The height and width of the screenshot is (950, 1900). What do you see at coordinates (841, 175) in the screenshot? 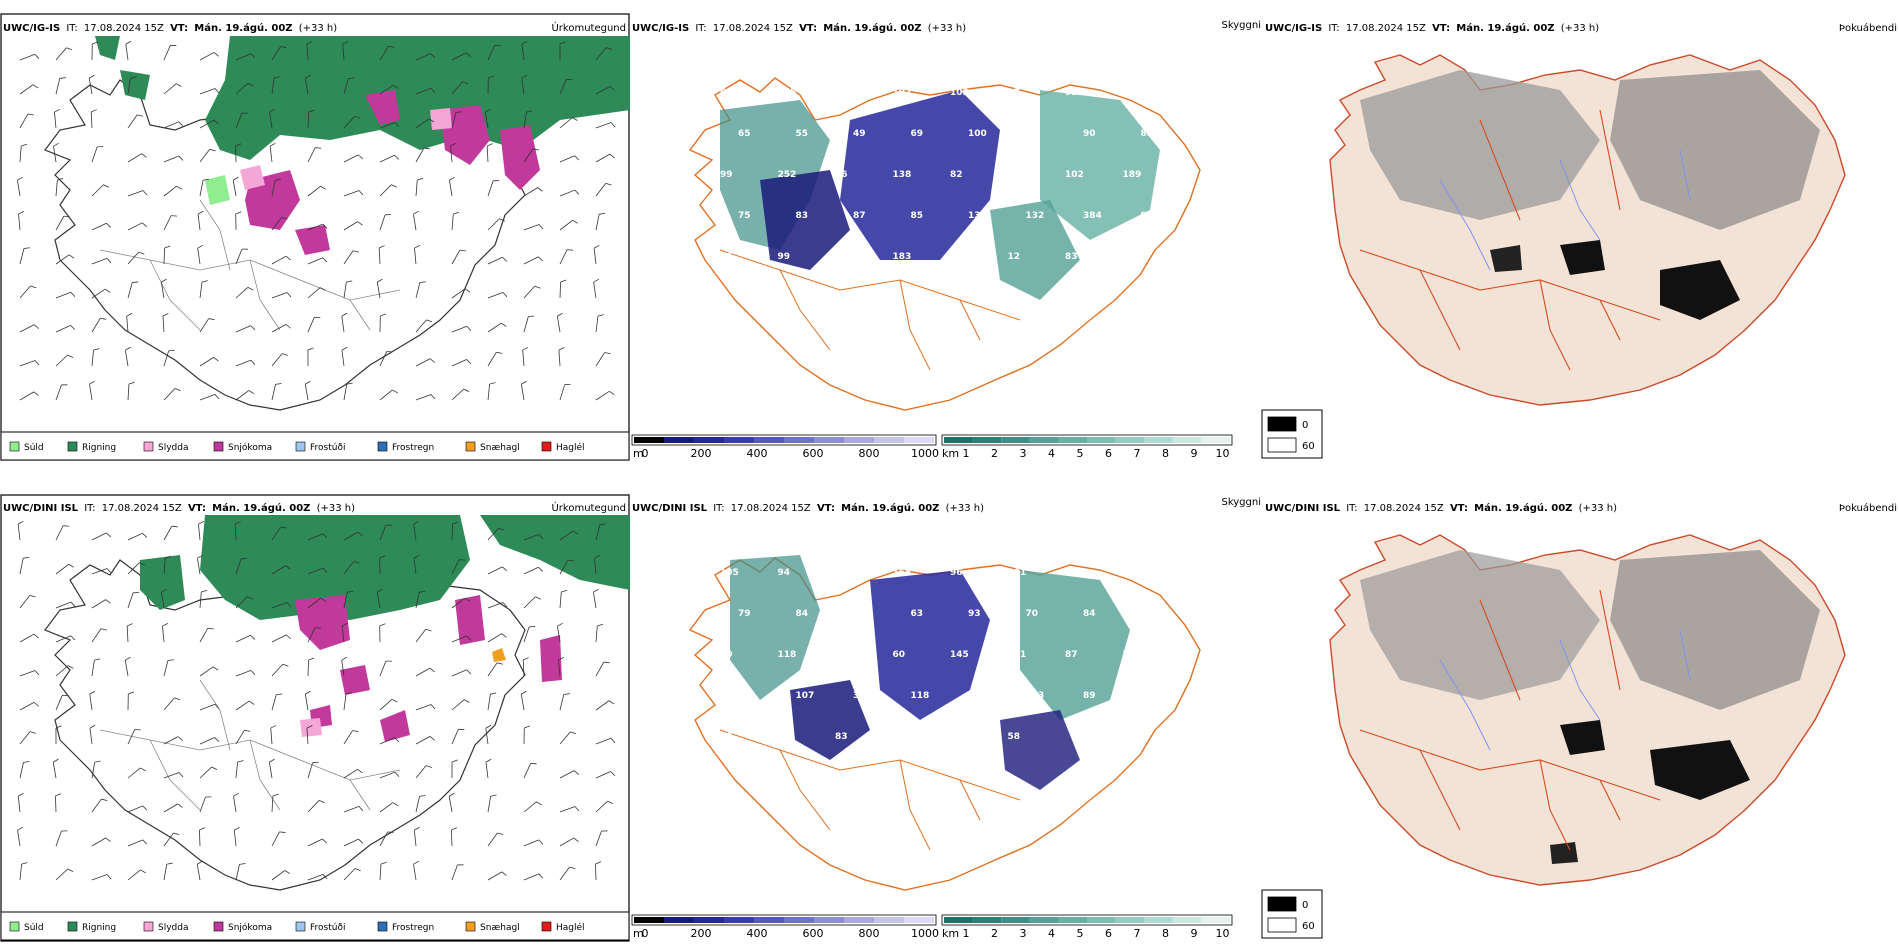
I see `cloud-label: 66` at bounding box center [841, 175].